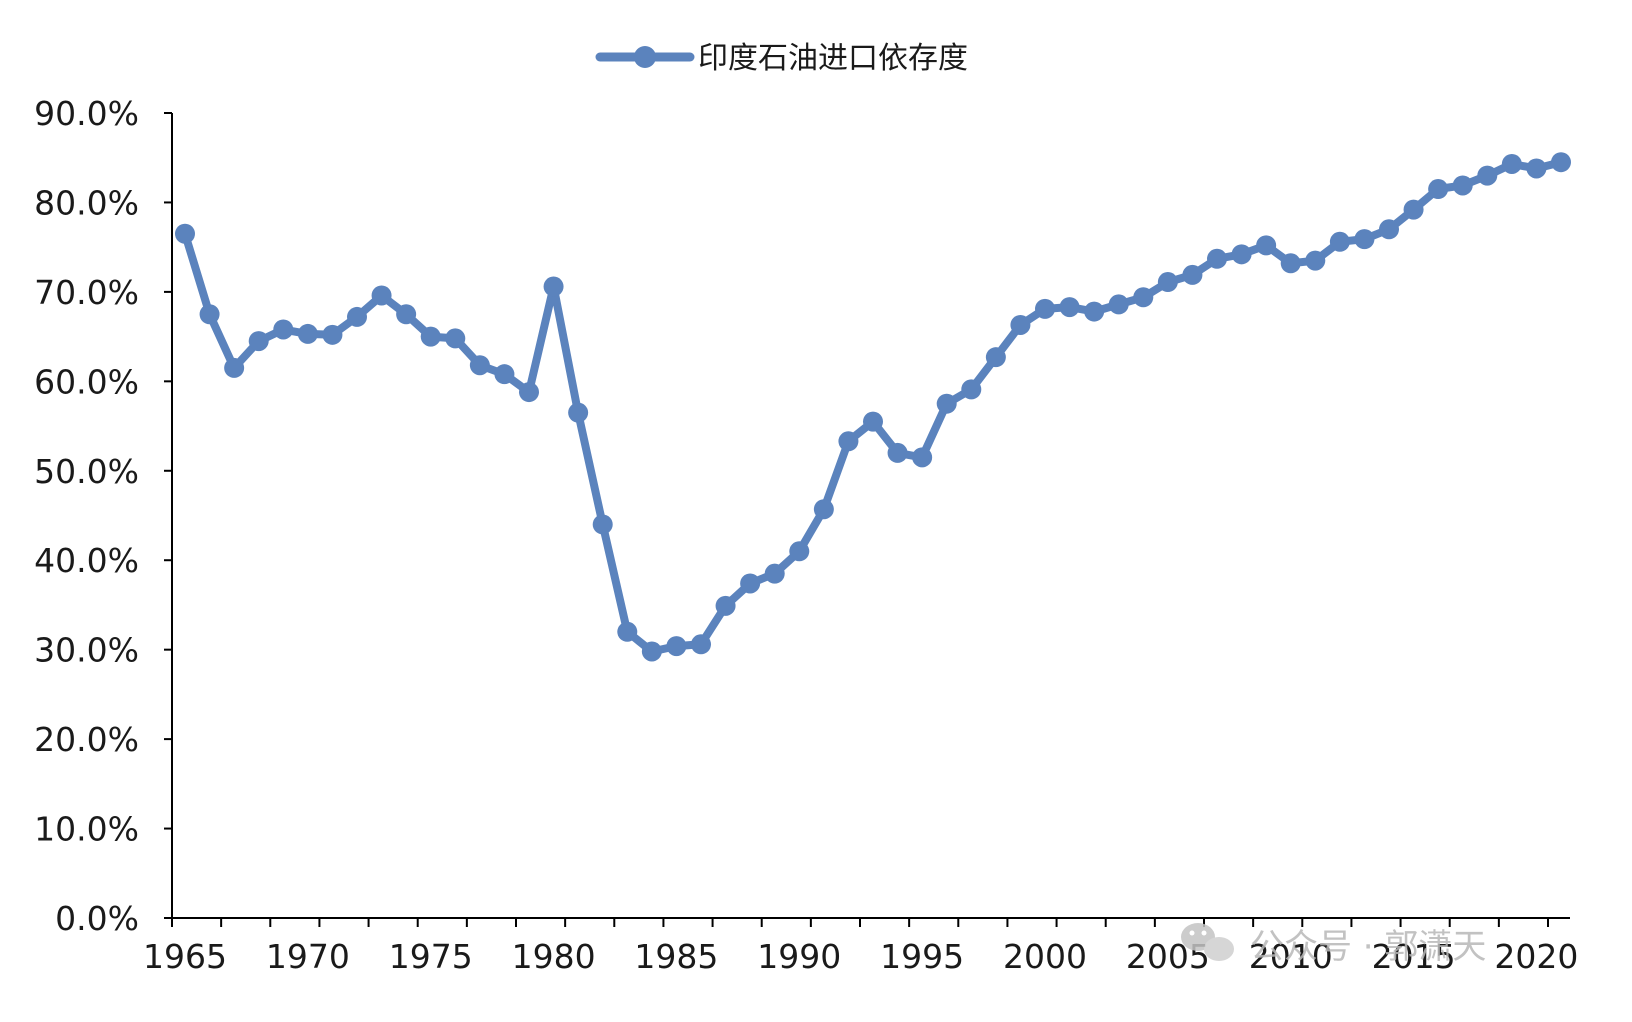 The width and height of the screenshot is (1632, 1022). I want to click on x-tick-label: 2000, so click(1045, 956).